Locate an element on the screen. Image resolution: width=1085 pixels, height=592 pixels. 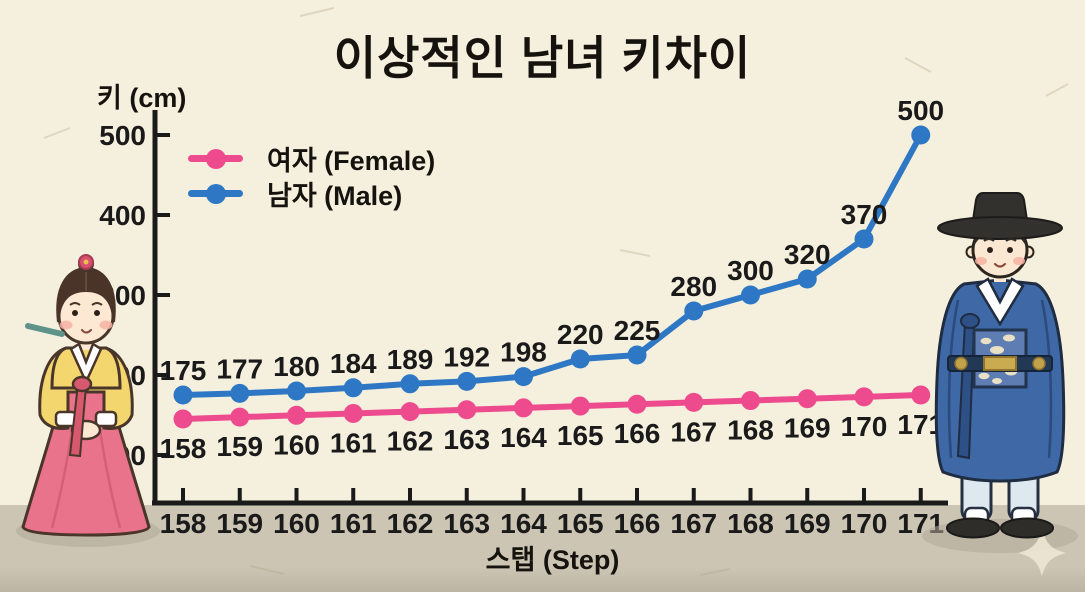
legend-item-male: 남자 (Male) is located at coordinates (311, 193).